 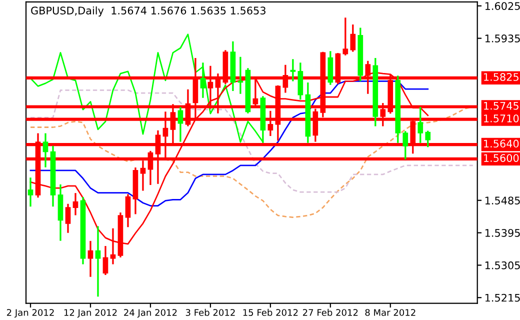 What do you see at coordinates (330, 312) in the screenshot?
I see `x-tick-label: 27 Feb 2012` at bounding box center [330, 312].